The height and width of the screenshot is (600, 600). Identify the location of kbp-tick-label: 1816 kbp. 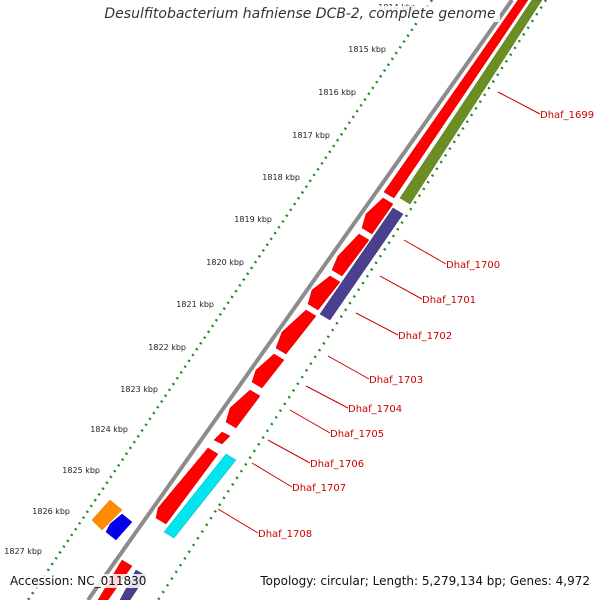
(337, 92).